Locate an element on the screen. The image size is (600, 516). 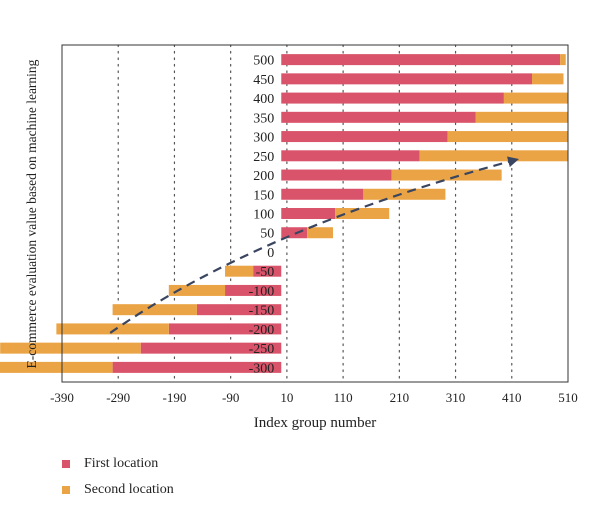
category-label: 250 is located at coordinates (263, 157).